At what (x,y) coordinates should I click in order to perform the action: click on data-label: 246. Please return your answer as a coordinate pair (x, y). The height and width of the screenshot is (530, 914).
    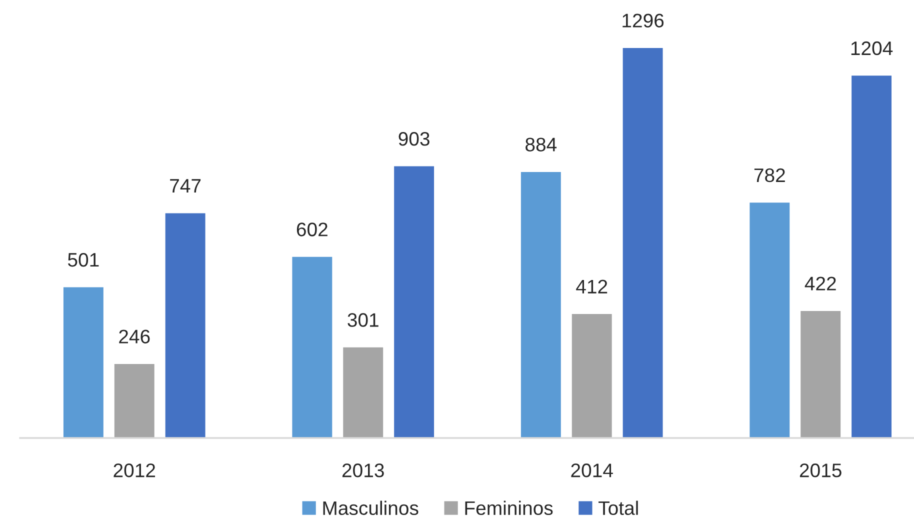
    Looking at the image, I should click on (134, 337).